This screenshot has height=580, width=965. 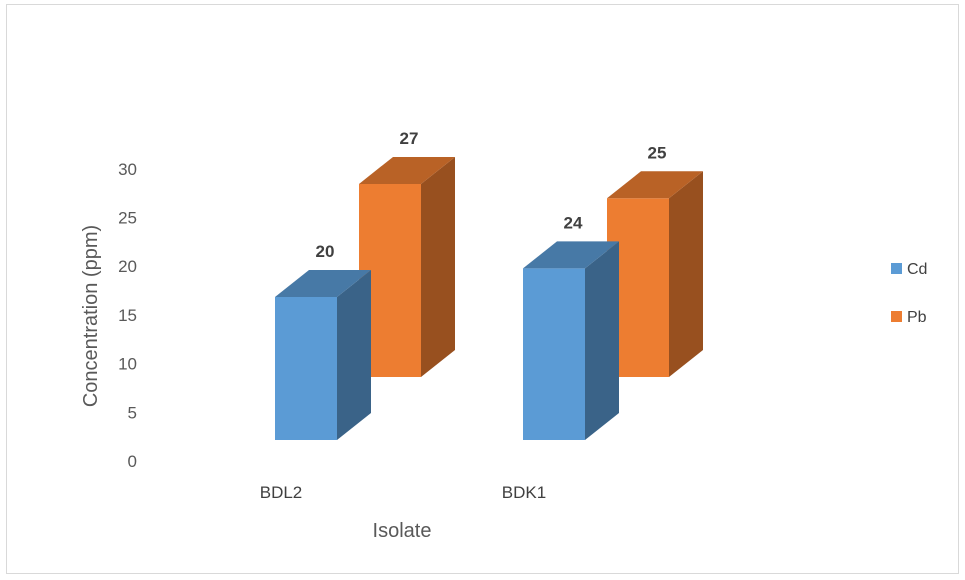 What do you see at coordinates (896, 268) in the screenshot?
I see `legend-swatch-cd` at bounding box center [896, 268].